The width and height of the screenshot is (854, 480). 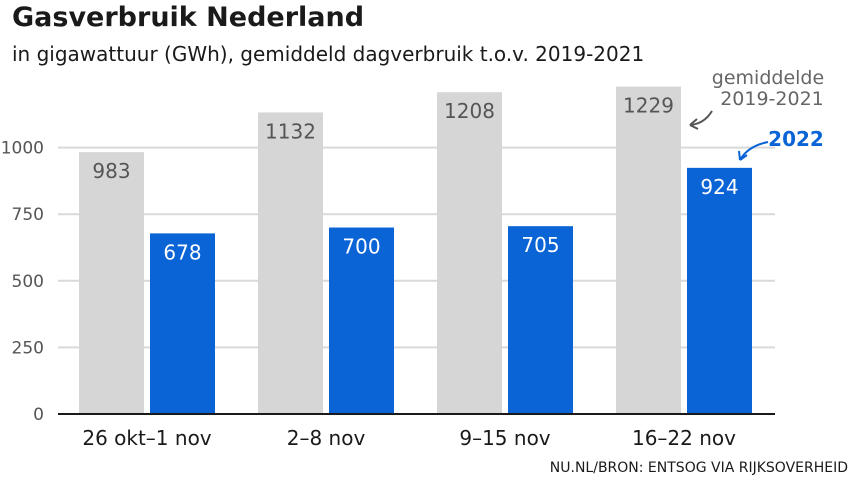 I want to click on data-label: 924, so click(x=719, y=187).